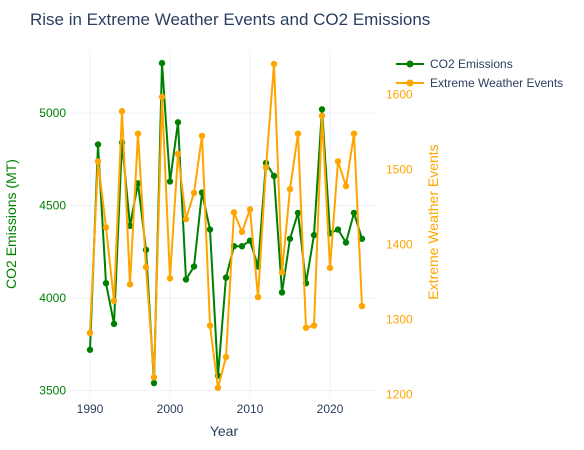 This screenshot has width=584, height=450. I want to click on y1-tick-label: 3500, so click(52, 390).